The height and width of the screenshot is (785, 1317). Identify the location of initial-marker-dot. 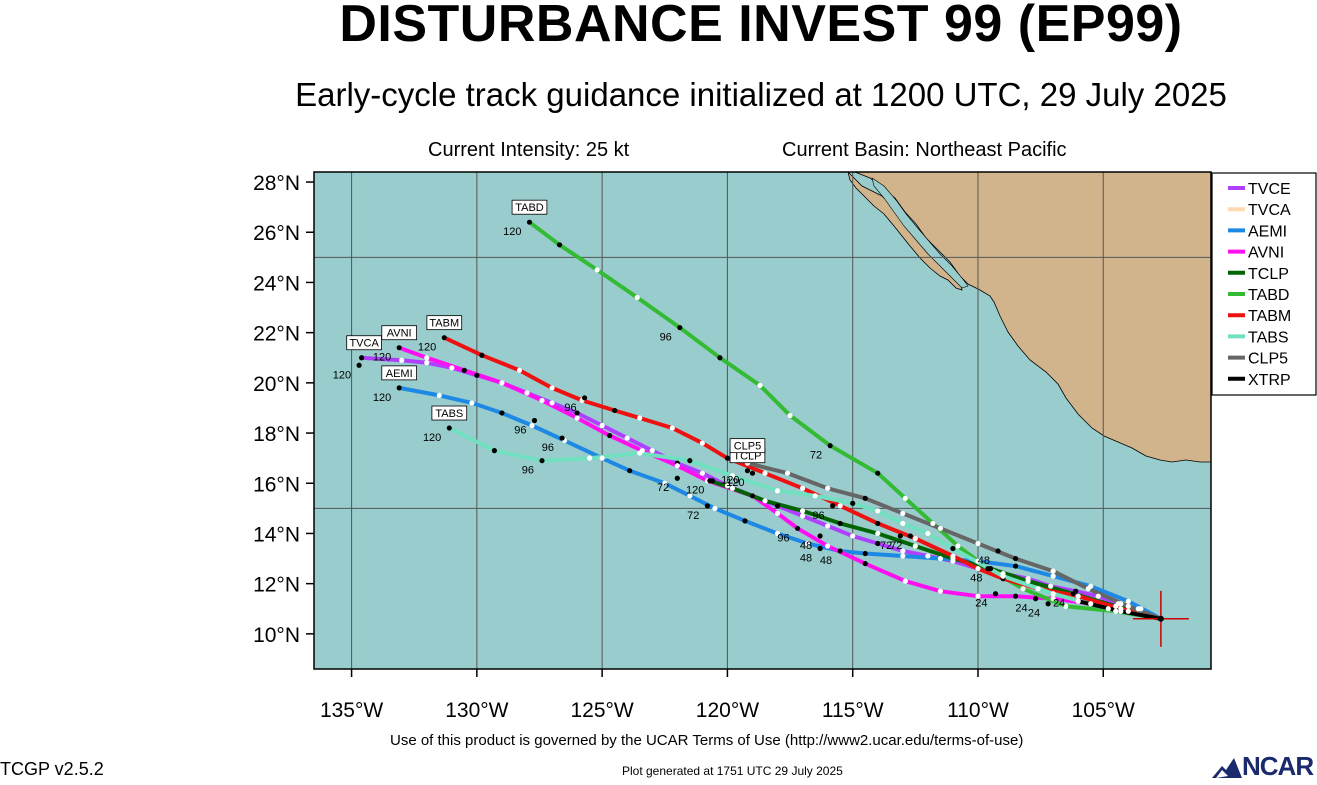
(1160, 618).